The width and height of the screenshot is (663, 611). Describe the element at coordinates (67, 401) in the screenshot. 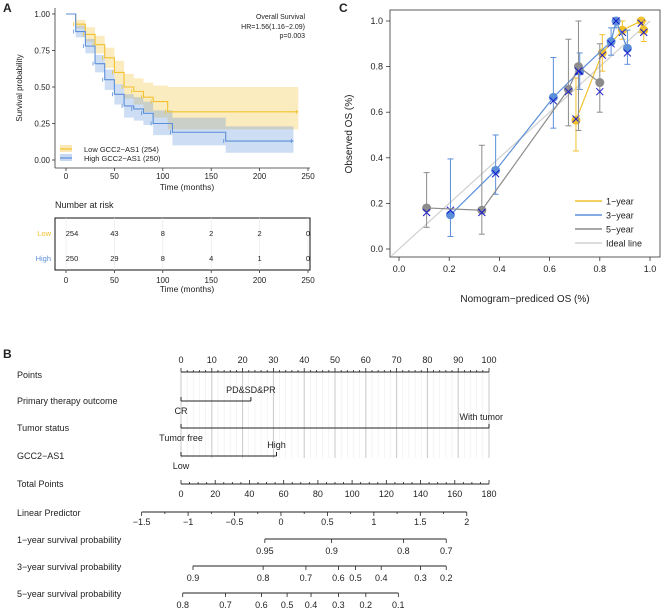

I see `nomogram-row-label: Primary therapy outcome` at that location.